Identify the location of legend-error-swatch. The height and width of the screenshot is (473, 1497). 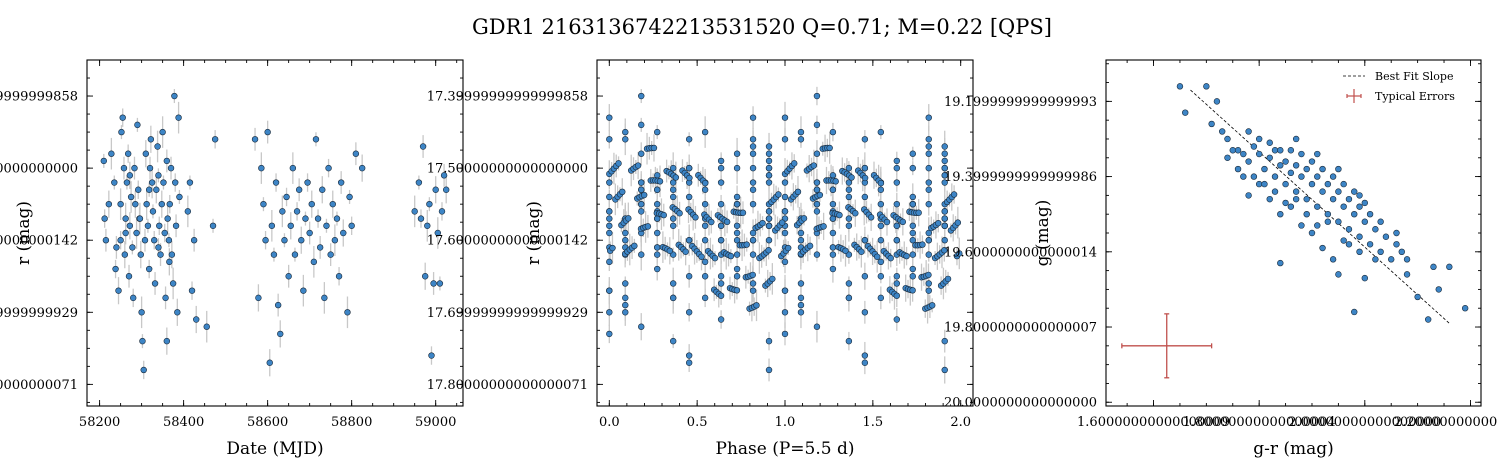
(1354, 96).